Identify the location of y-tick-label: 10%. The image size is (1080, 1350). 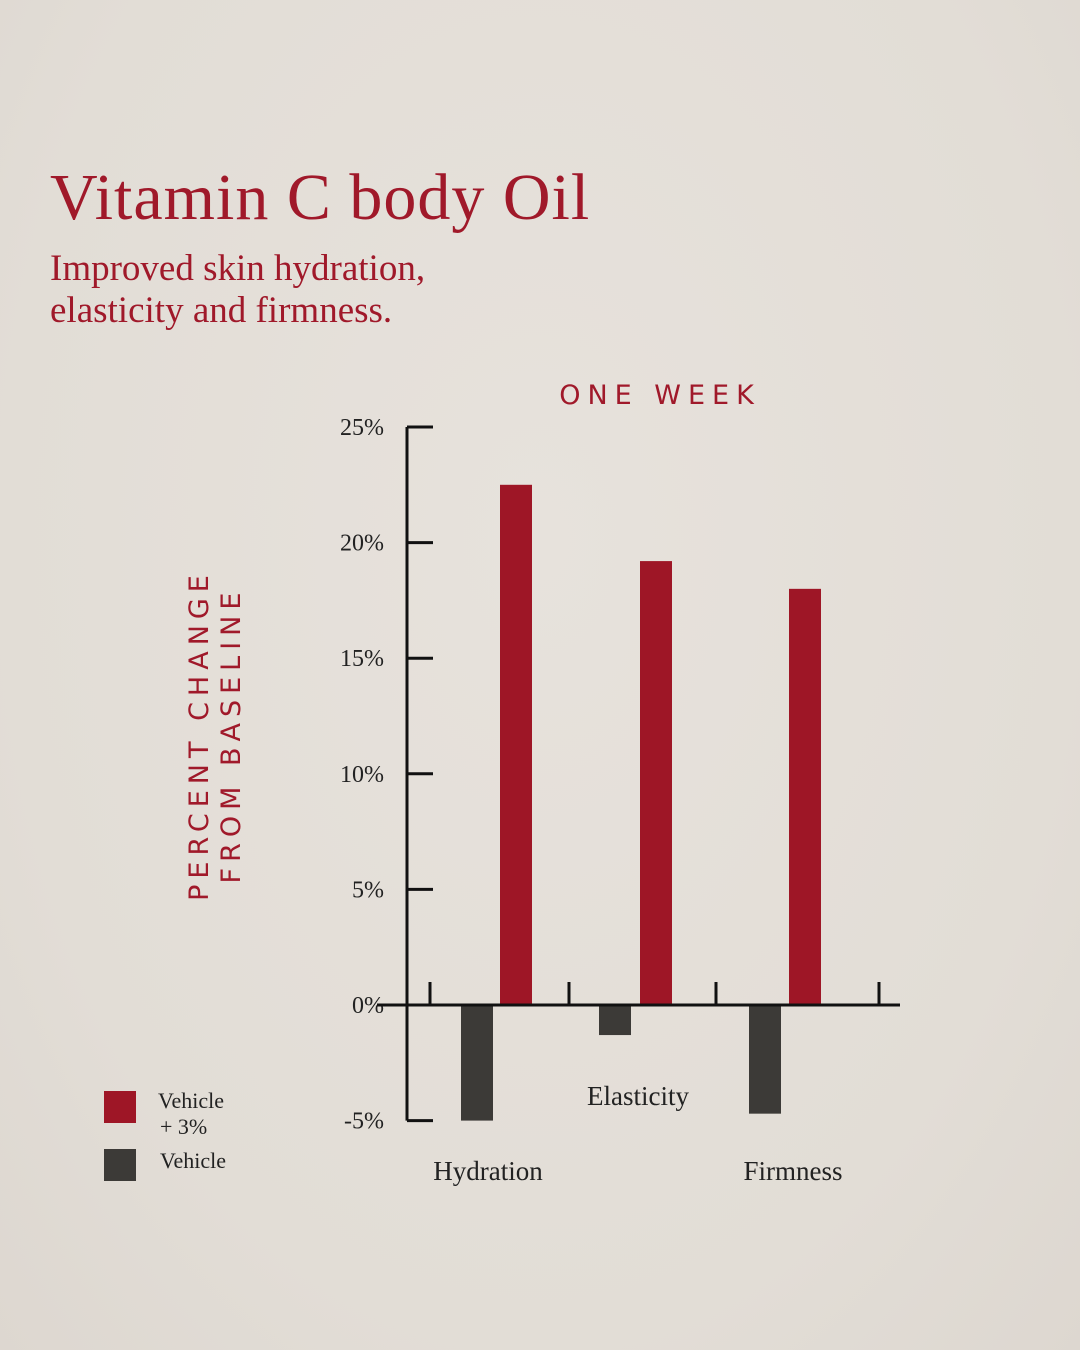
(362, 775).